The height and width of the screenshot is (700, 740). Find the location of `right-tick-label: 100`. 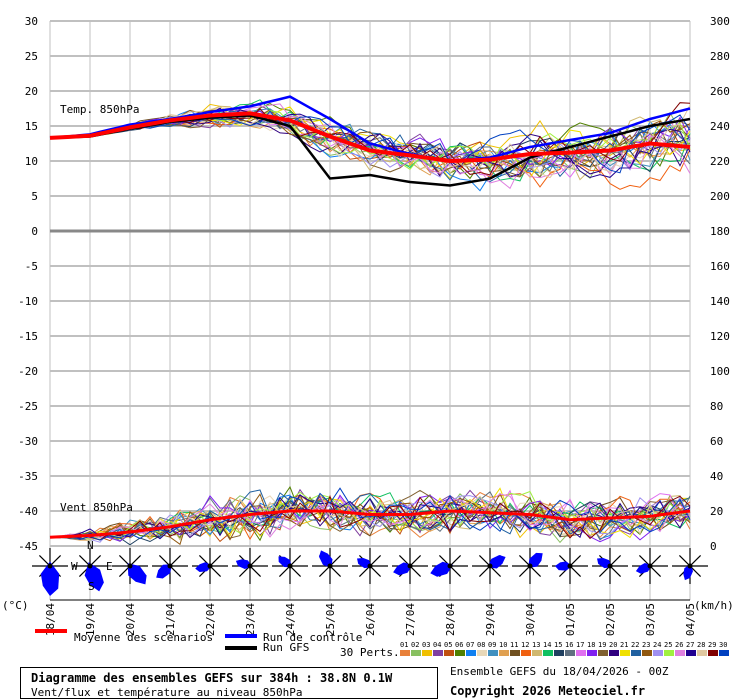

right-tick-label: 100 is located at coordinates (720, 371).